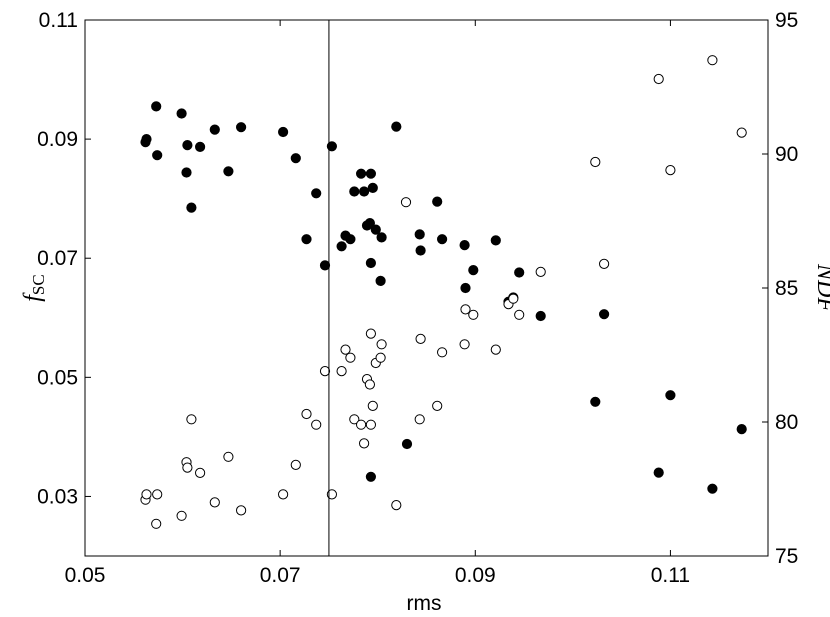  Describe the element at coordinates (280, 575) in the screenshot. I see `x-tick-label: 0.07` at that location.